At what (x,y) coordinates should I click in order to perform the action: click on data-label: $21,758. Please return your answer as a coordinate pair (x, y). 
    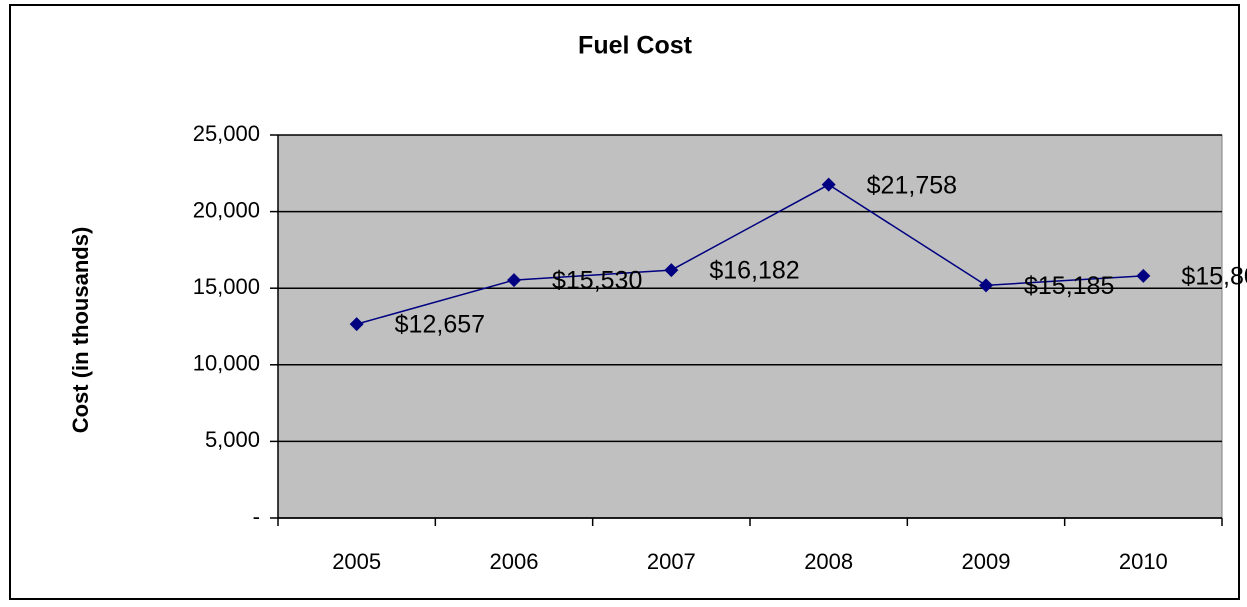
    Looking at the image, I should click on (912, 185).